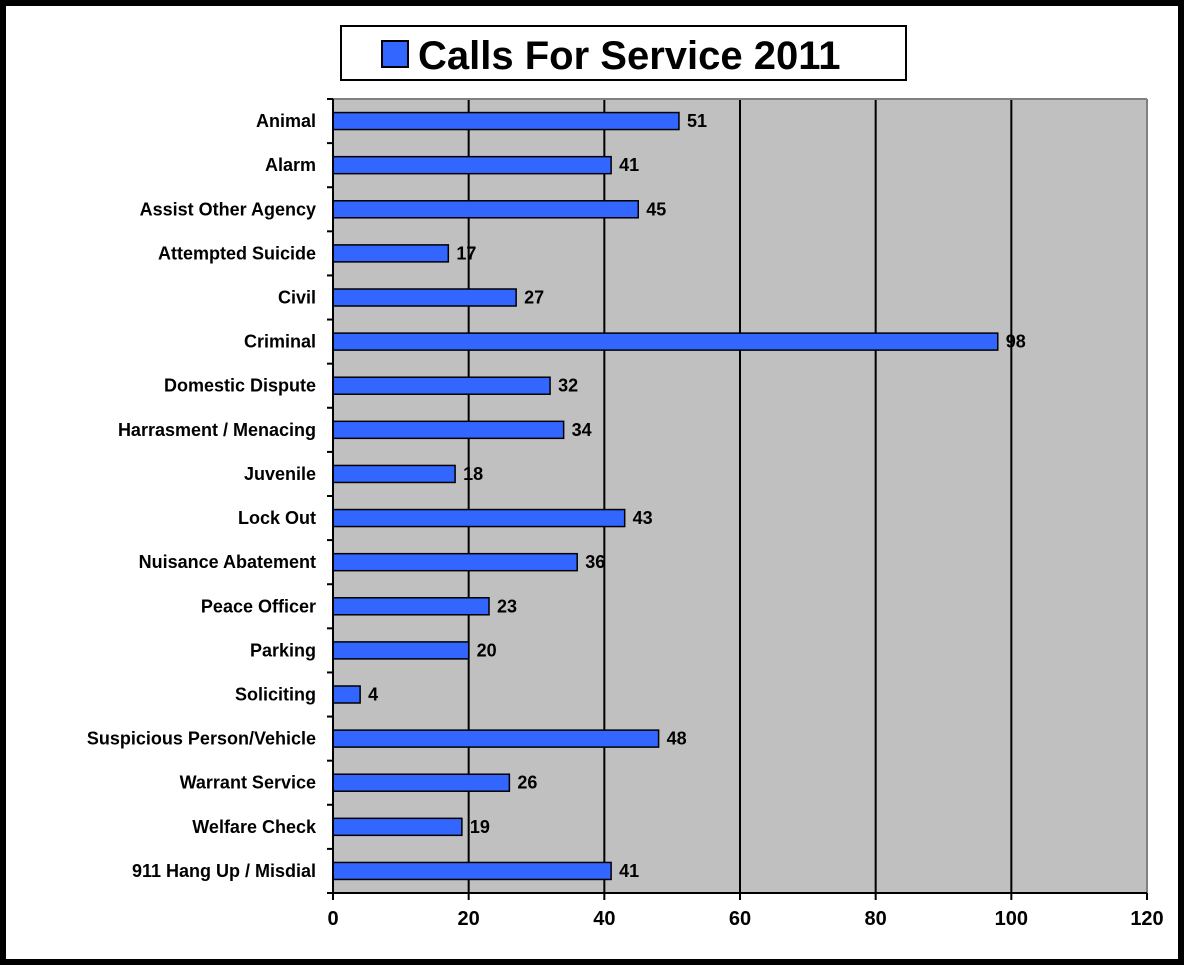  Describe the element at coordinates (1011, 919) in the screenshot. I see `x-tick-label: 100` at that location.